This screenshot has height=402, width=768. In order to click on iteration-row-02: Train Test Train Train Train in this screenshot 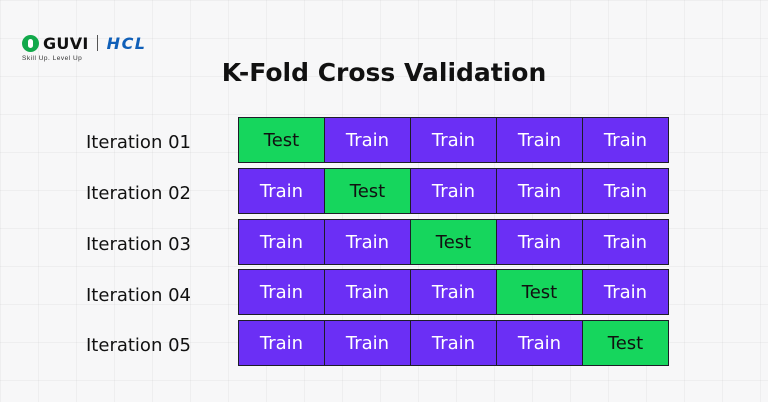, I will do `click(453, 191)`.